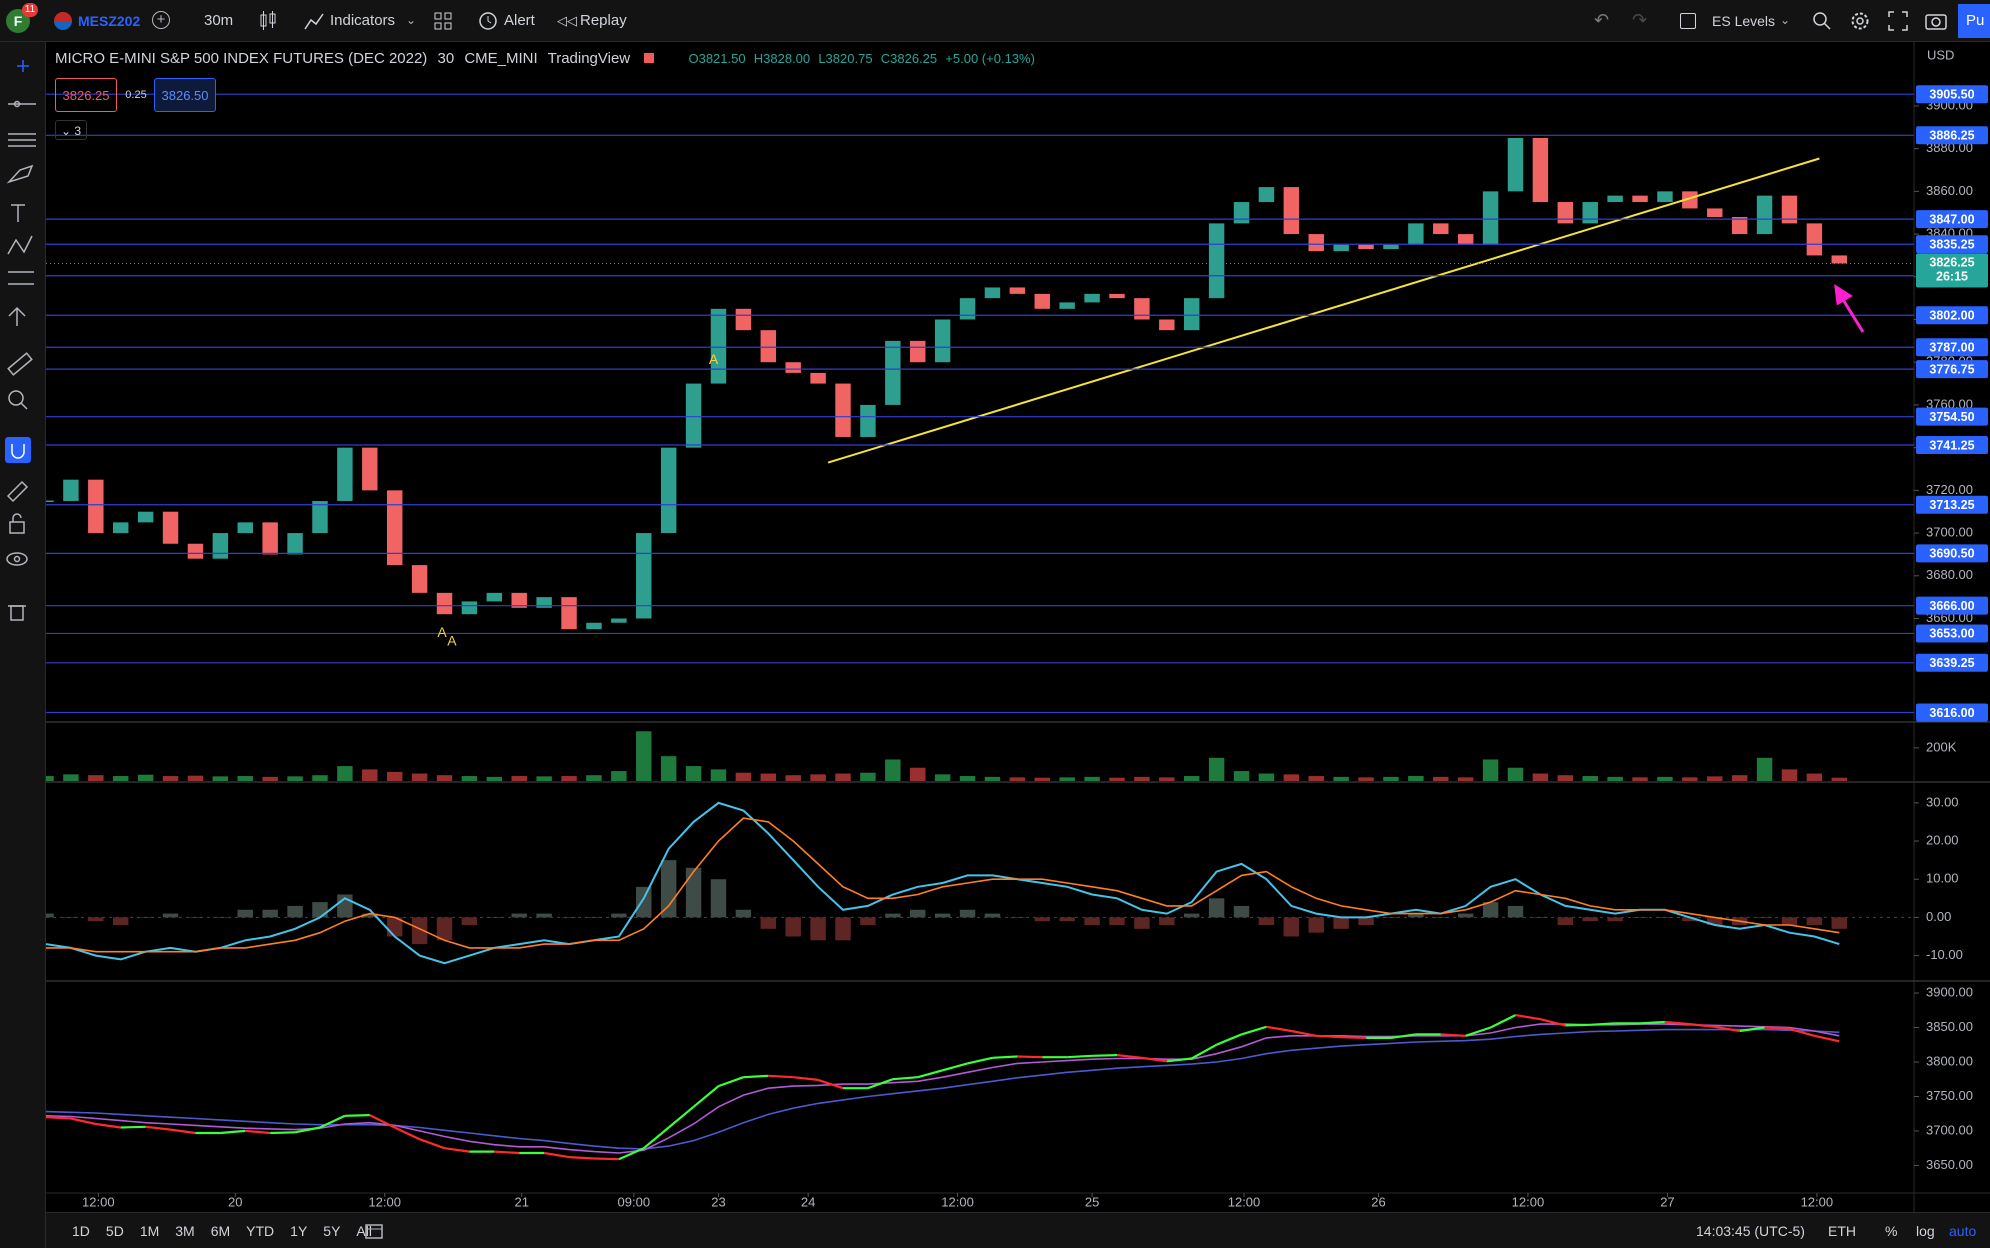  I want to click on indicators-collapse: ⌄ 3, so click(71, 130).